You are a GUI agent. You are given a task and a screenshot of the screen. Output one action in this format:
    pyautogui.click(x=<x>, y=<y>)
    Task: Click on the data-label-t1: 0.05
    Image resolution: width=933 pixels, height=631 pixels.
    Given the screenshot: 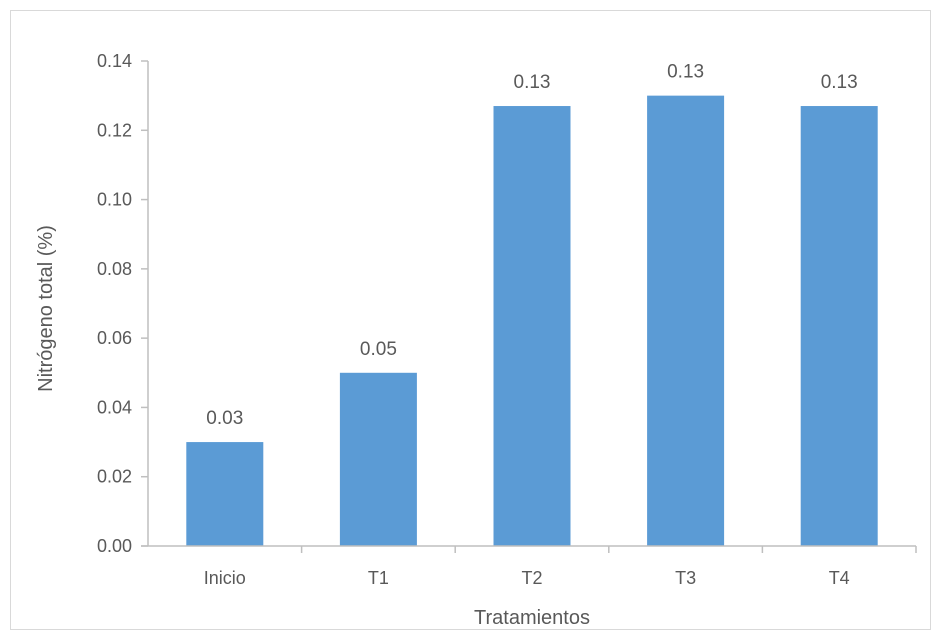 What is the action you would take?
    pyautogui.click(x=378, y=349)
    